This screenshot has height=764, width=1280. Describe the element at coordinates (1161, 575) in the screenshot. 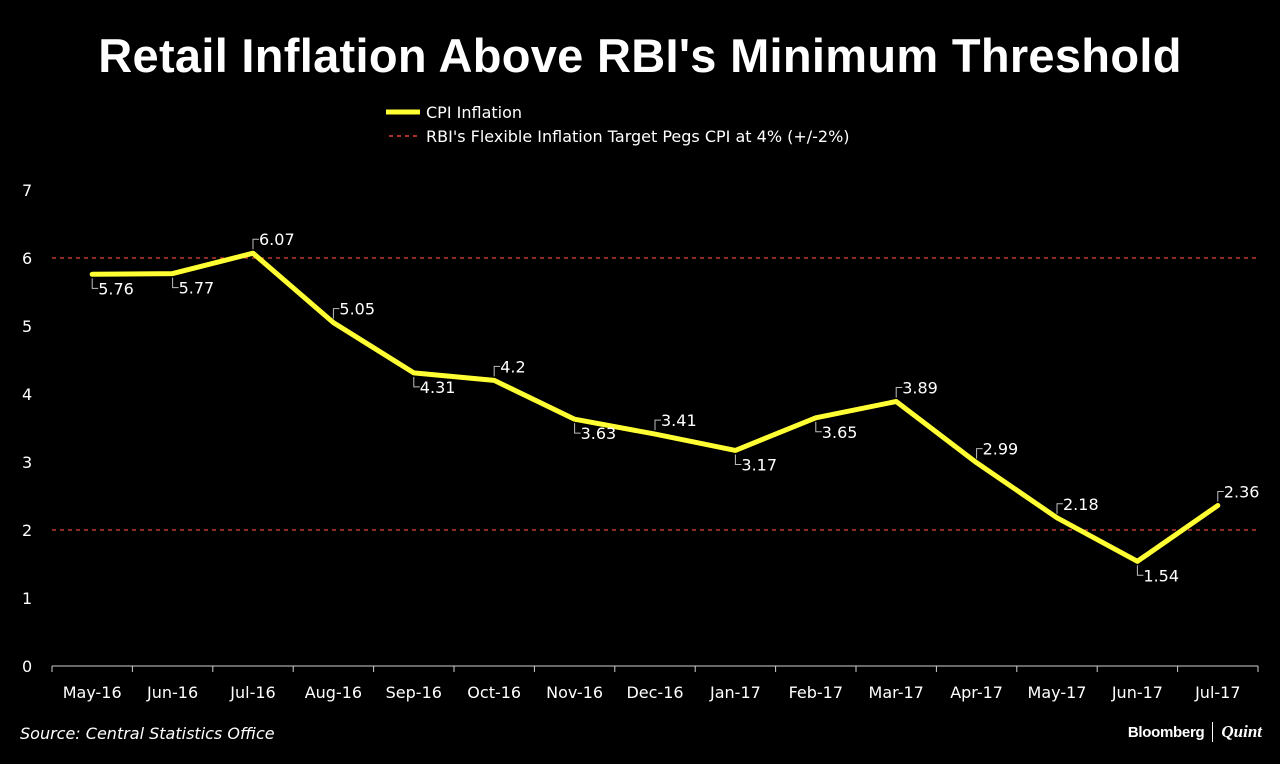

I see `data-label: 1.54` at that location.